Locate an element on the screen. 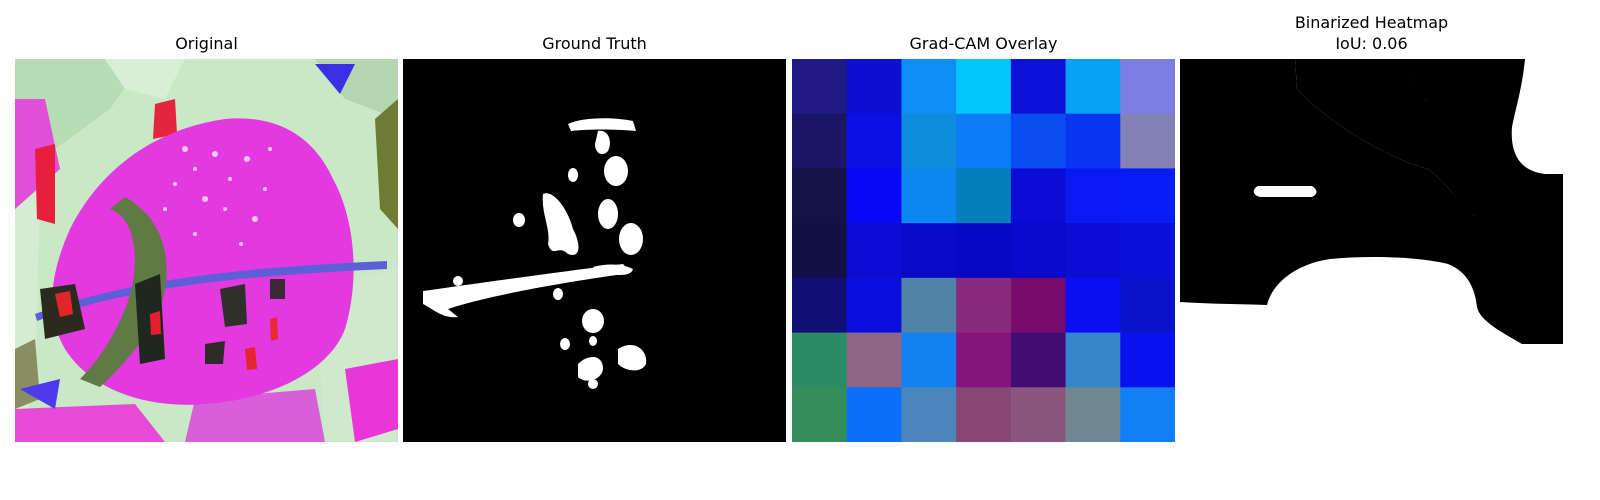  panel-title-binarized: Binarized Heatmap IoU: 0.06 is located at coordinates (1371, 33).